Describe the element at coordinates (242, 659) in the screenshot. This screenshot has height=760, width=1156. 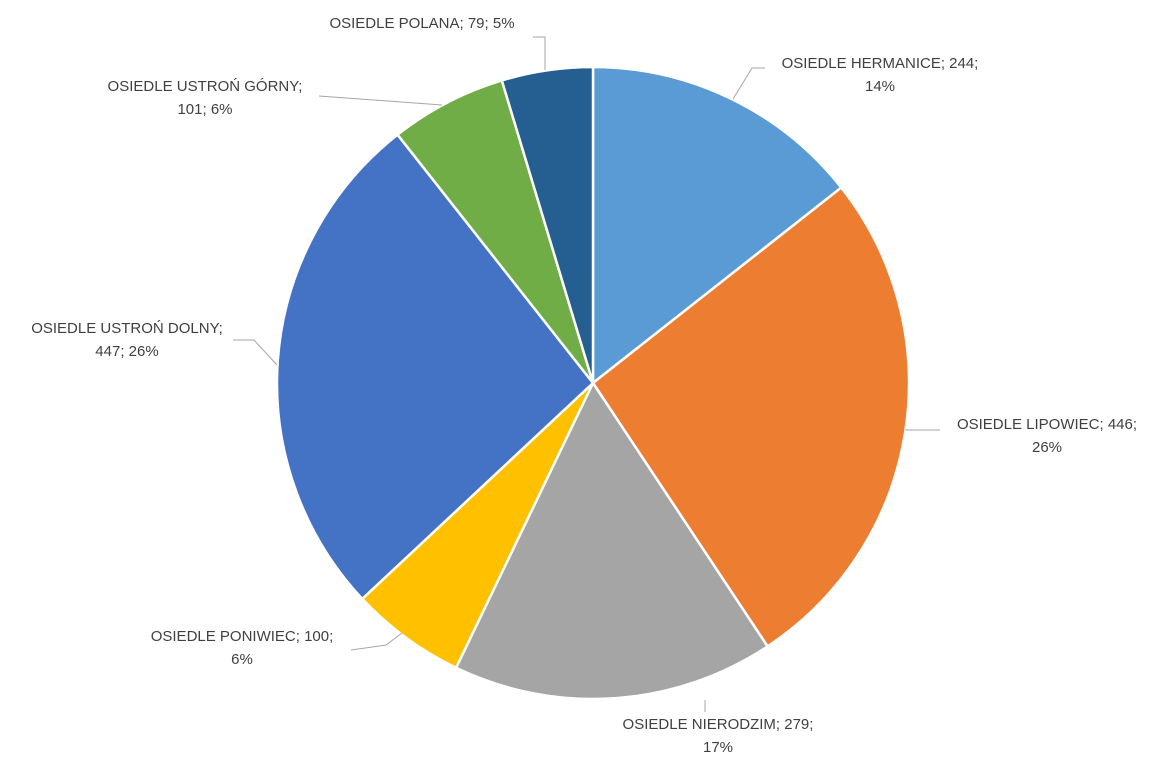
I see `data-label-line2: 6%` at that location.